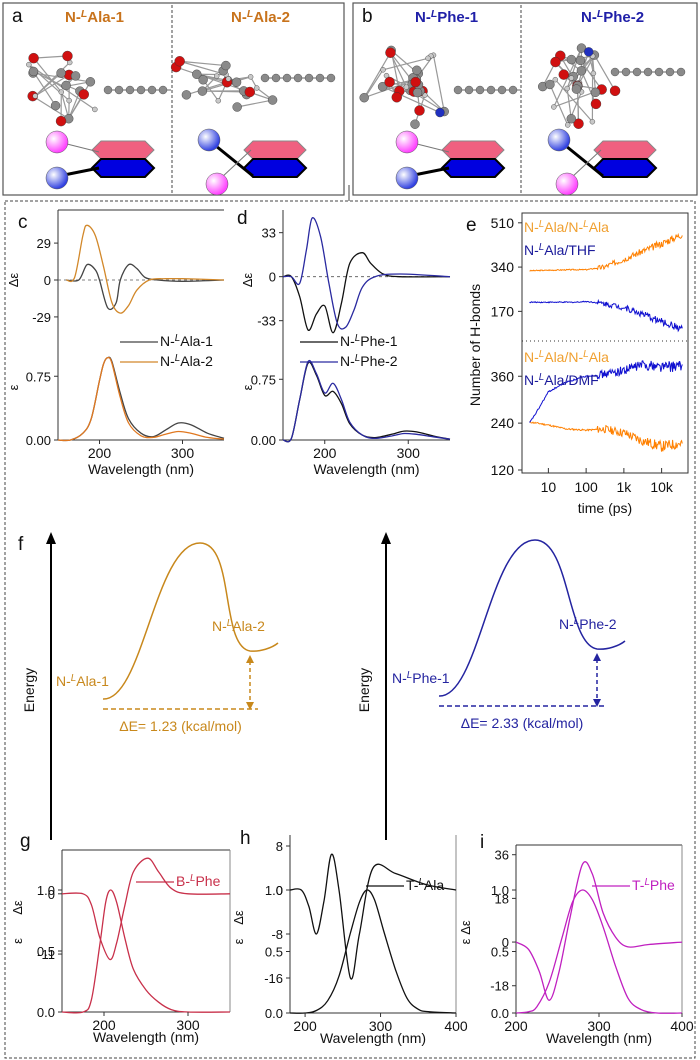 The height and width of the screenshot is (1060, 700). What do you see at coordinates (503, 376) in the screenshot?
I see `y-tick-label: 360` at bounding box center [503, 376].